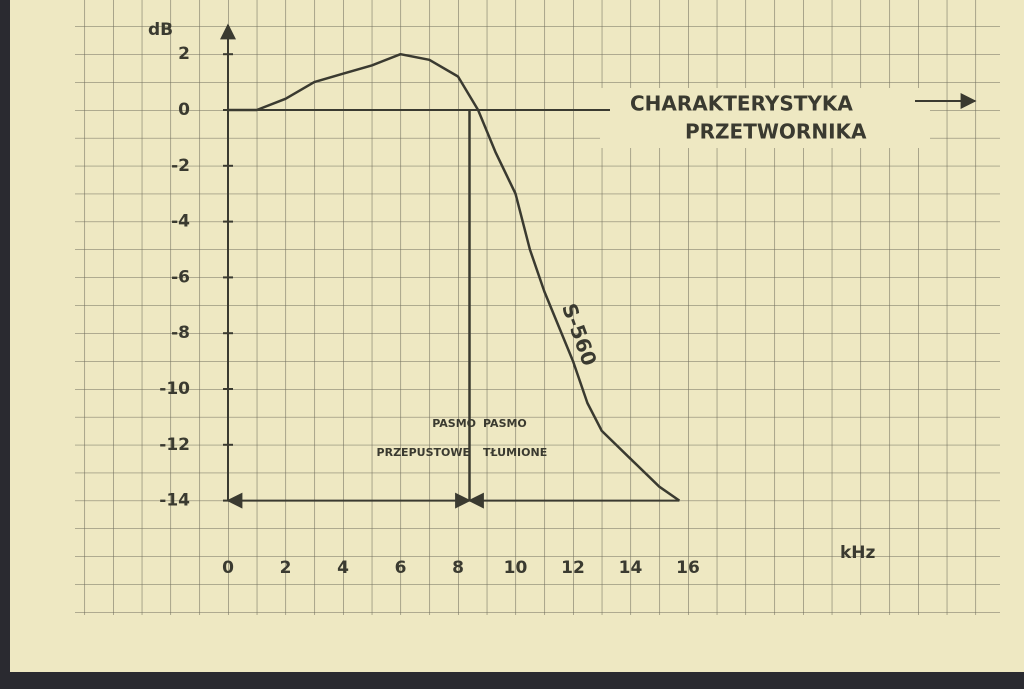  What do you see at coordinates (180, 222) in the screenshot?
I see `y-tick-label: -4` at bounding box center [180, 222].